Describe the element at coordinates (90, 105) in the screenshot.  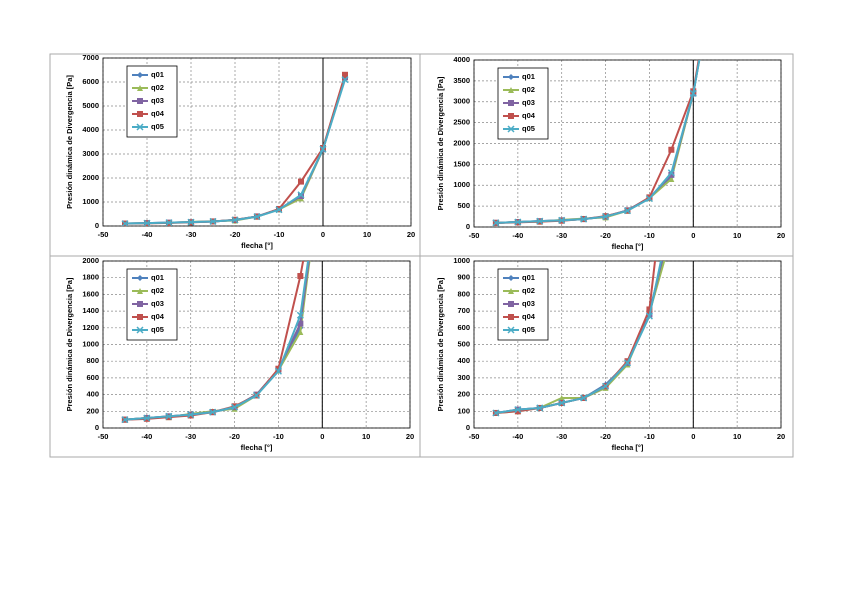
I see `y-tick-label: 5000` at that location.